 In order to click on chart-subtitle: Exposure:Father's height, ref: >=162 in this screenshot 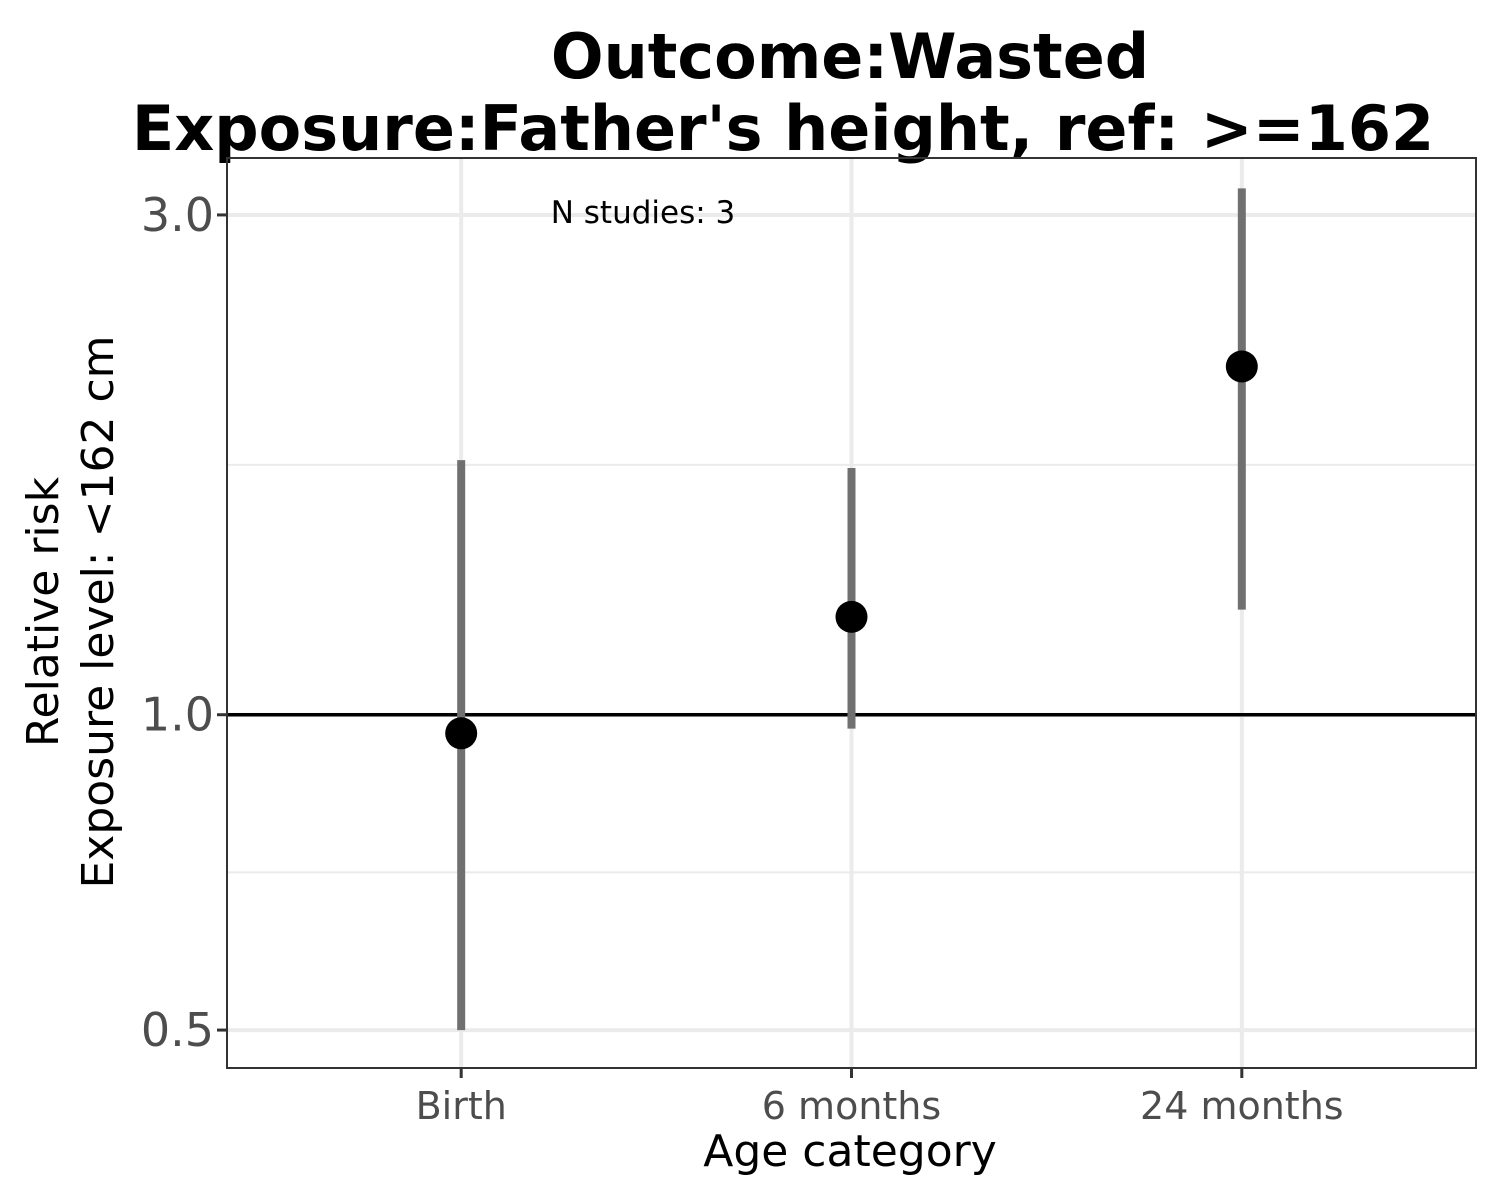, I will do `click(783, 128)`.